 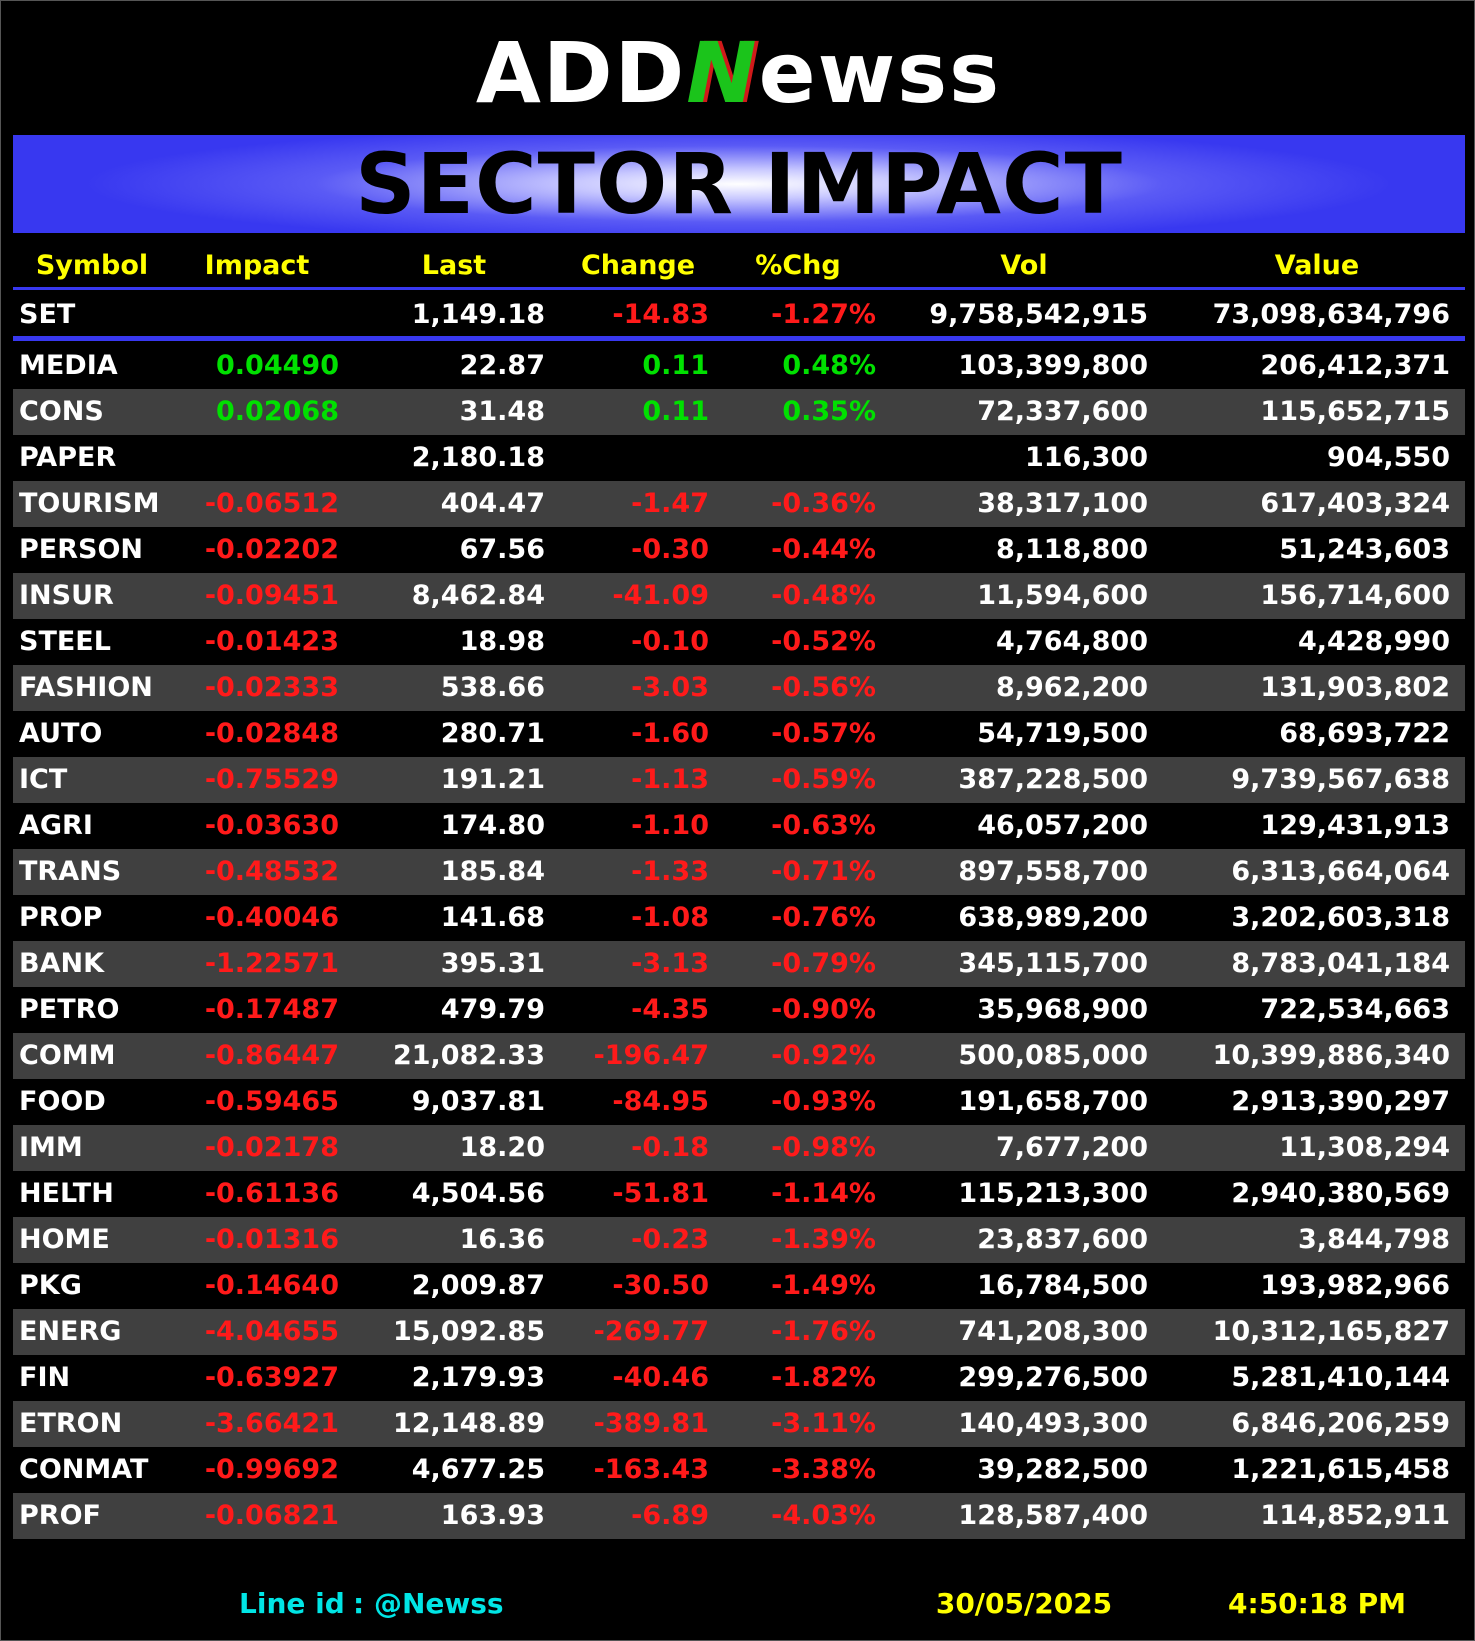 What do you see at coordinates (1355, 825) in the screenshot?
I see `value-cell: 129,431,913` at bounding box center [1355, 825].